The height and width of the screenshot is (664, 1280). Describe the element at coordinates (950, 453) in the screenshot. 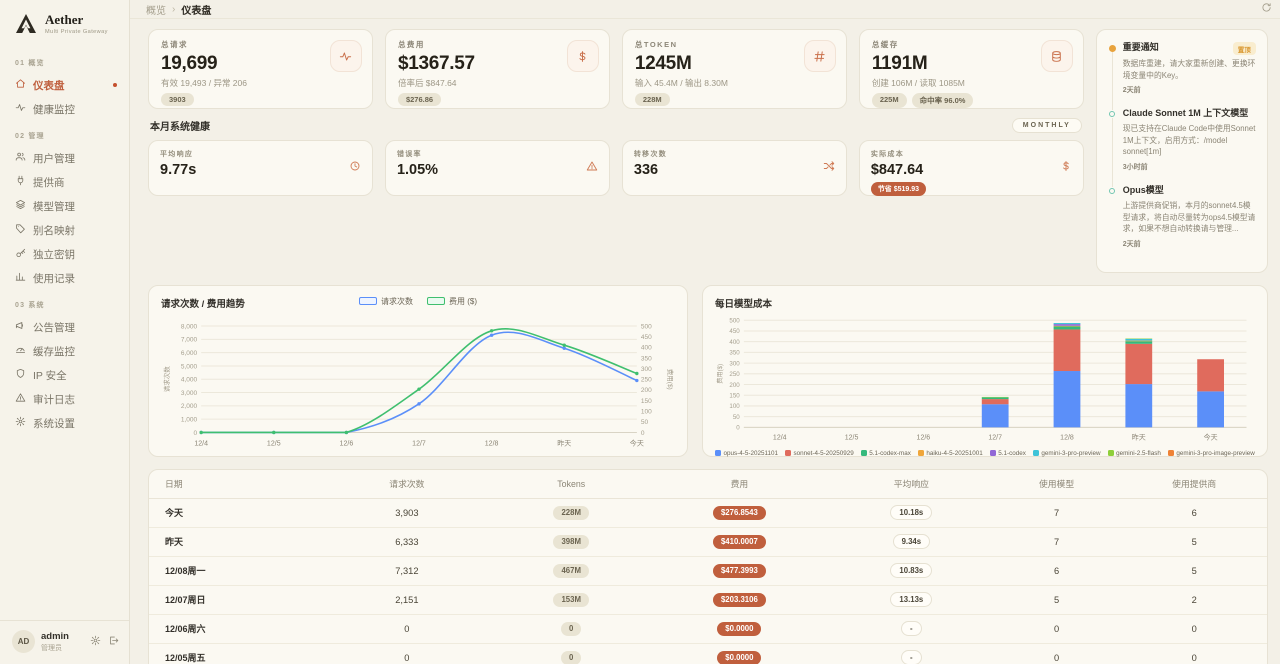

I see `legend-item: haiku-4-5-20251001` at that location.